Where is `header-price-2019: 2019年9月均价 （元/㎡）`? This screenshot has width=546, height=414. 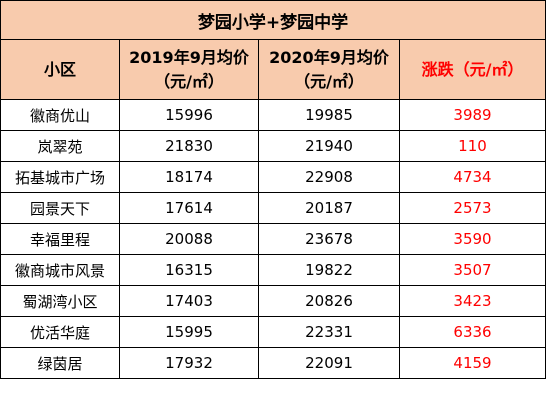 header-price-2019: 2019年9月均价 （元/㎡） is located at coordinates (189, 69).